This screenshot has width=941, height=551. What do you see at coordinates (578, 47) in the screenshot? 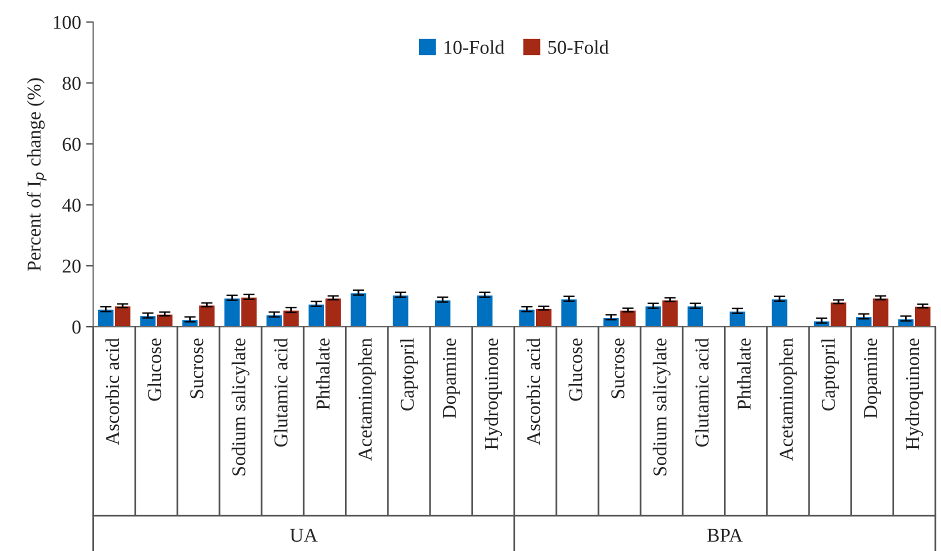
I see `legend-label: 50-Fold` at bounding box center [578, 47].